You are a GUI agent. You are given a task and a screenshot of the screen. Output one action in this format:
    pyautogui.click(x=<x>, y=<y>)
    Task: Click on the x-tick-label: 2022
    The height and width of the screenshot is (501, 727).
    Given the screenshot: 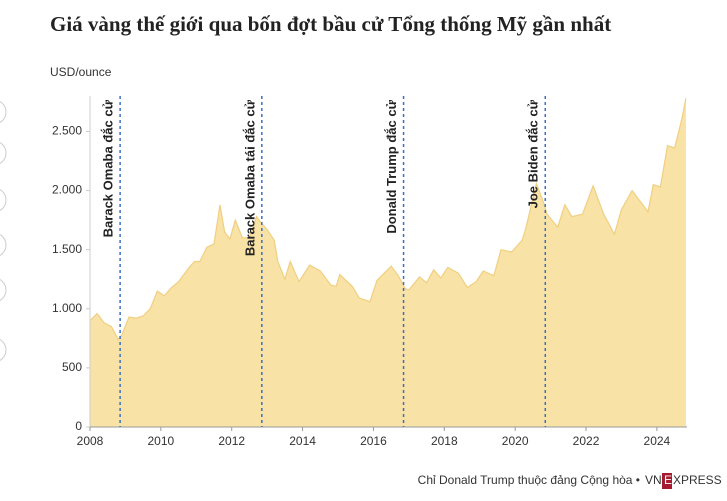 What is the action you would take?
    pyautogui.click(x=586, y=441)
    